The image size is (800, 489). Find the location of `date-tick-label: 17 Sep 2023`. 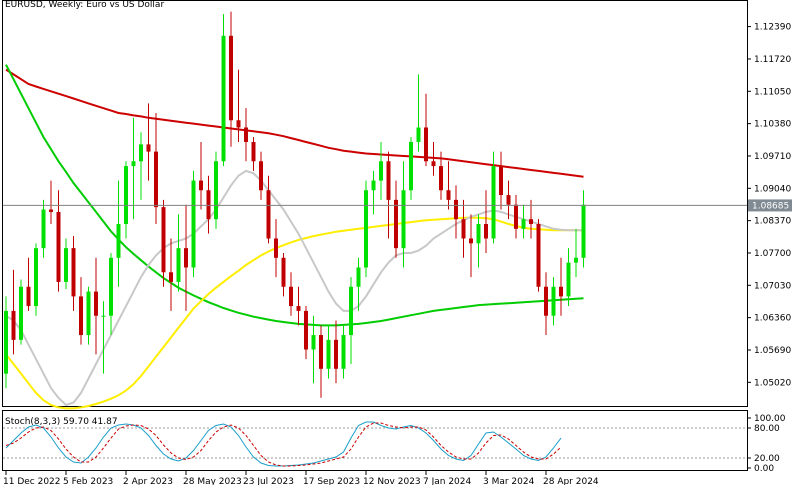

date-tick-label: 17 Sep 2023 is located at coordinates (331, 481).